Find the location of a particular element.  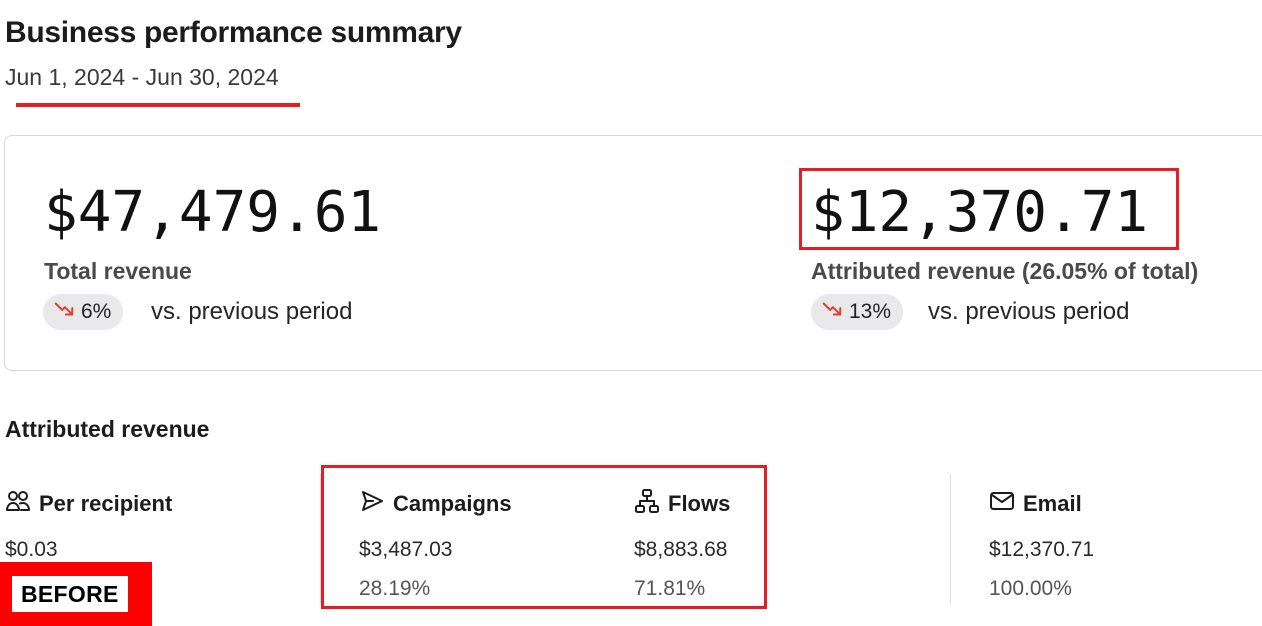

annotation-underline is located at coordinates (158, 105).